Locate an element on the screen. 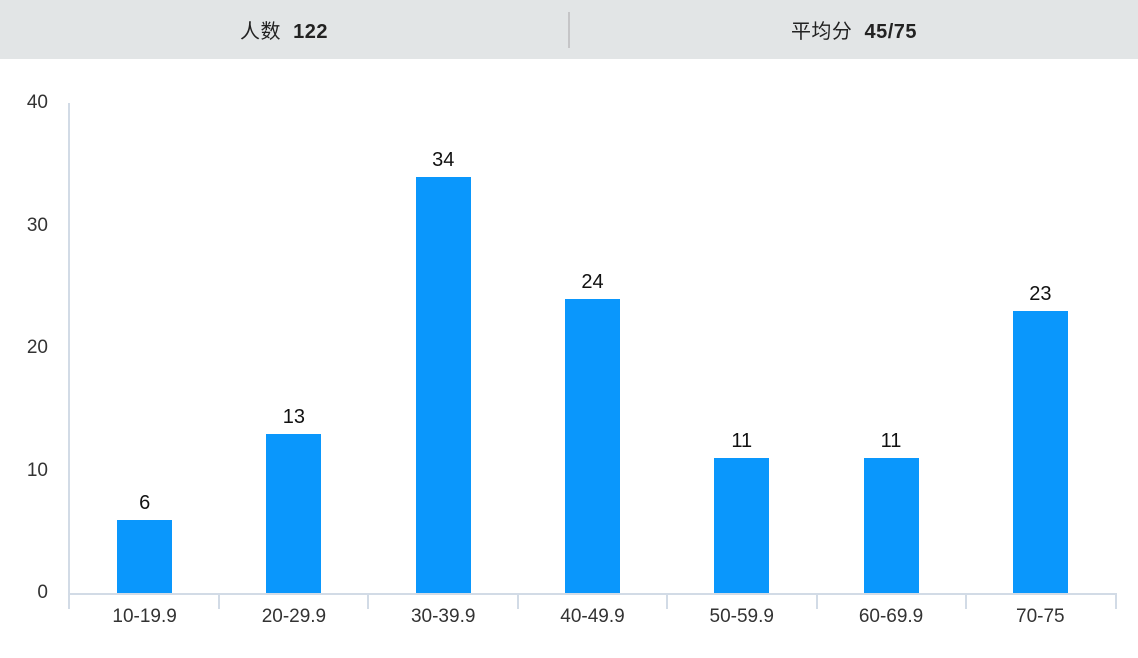  bar-20-29.9 is located at coordinates (294, 513).